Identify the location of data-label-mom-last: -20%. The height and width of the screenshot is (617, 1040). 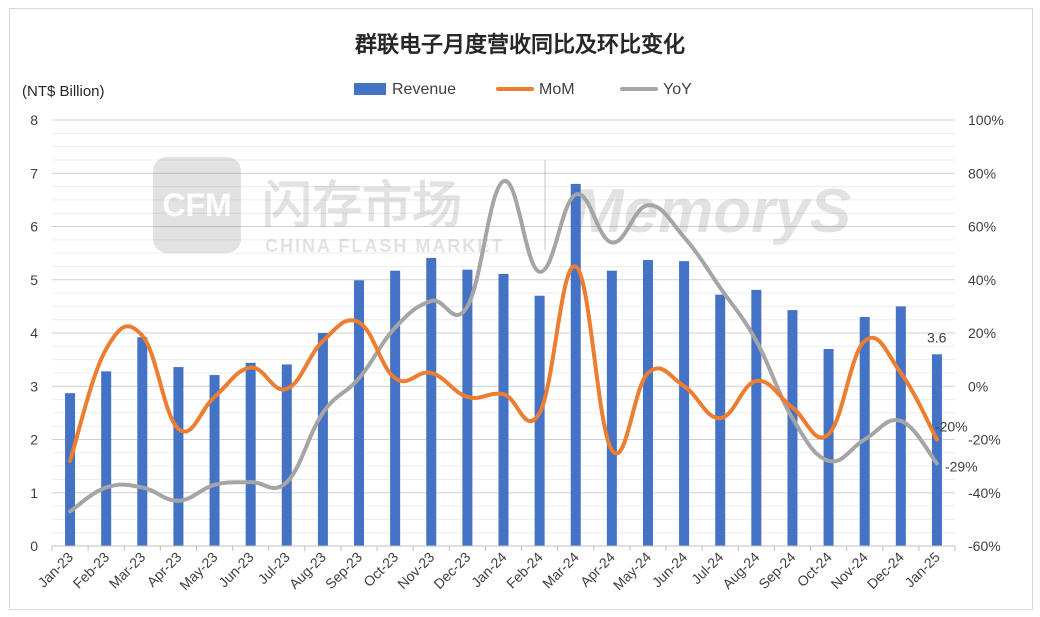
(951, 427).